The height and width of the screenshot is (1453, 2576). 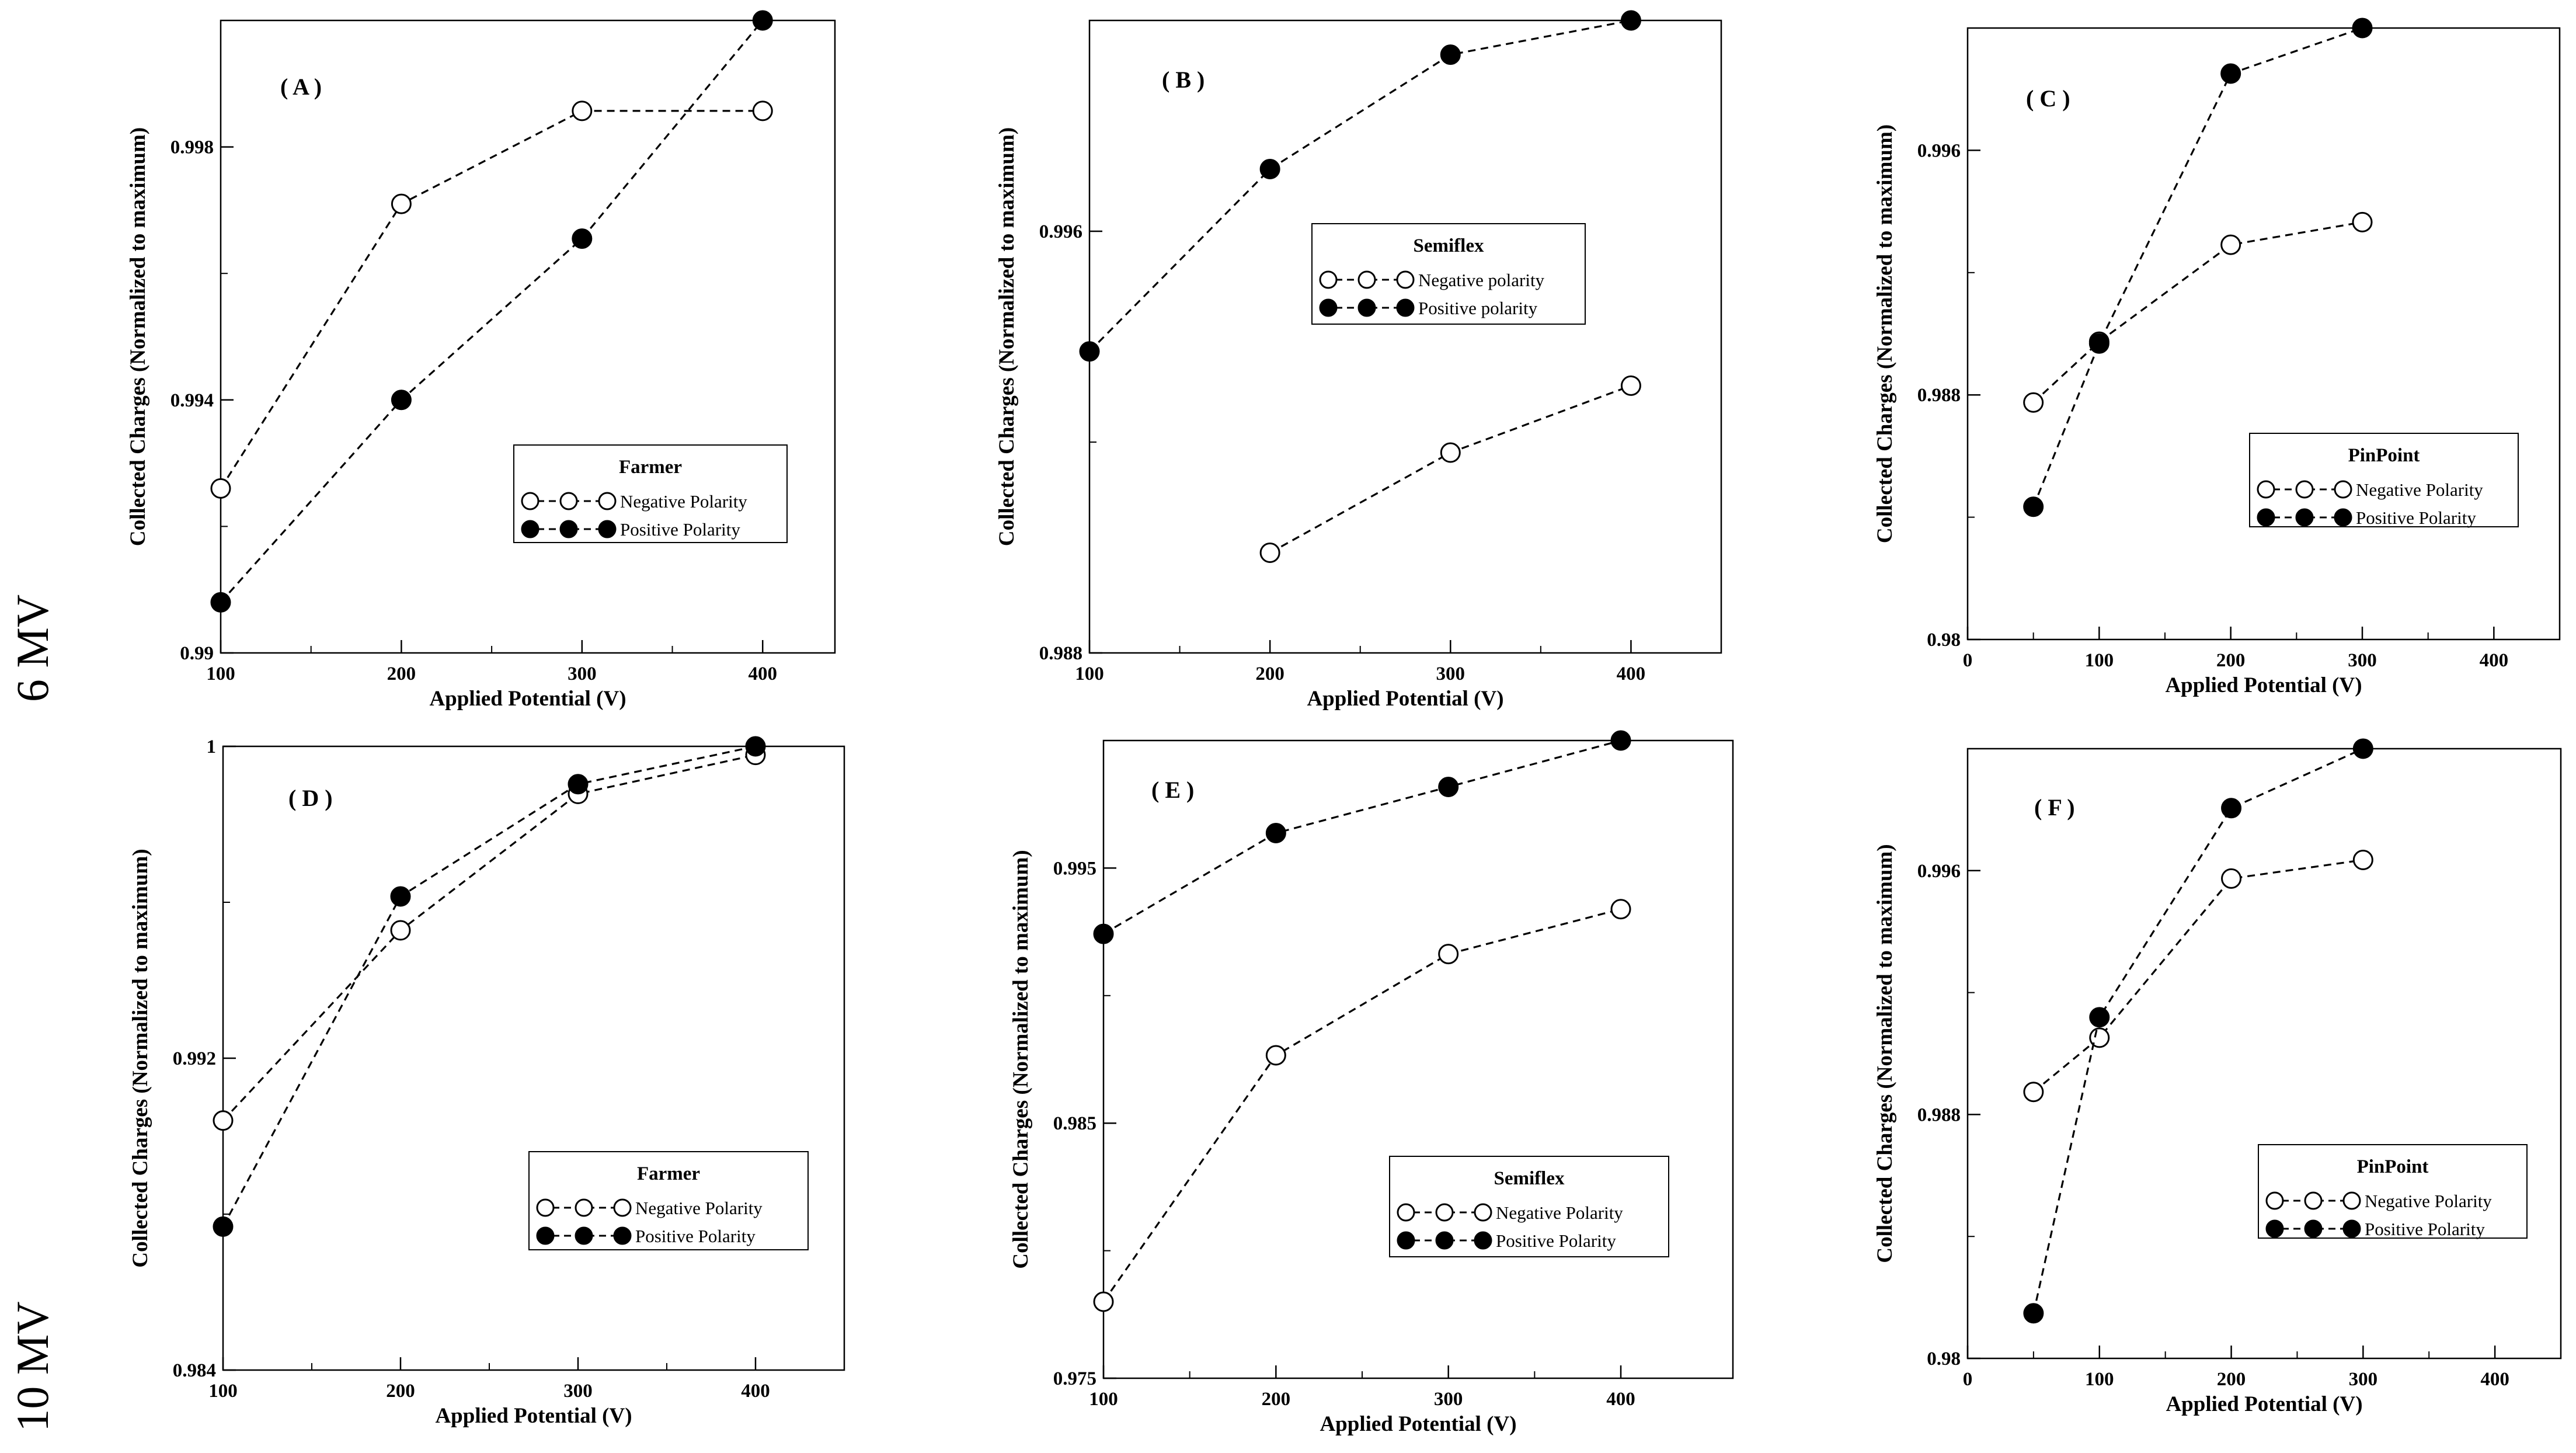 I want to click on y-tick-label: 0.996, so click(x=1939, y=871).